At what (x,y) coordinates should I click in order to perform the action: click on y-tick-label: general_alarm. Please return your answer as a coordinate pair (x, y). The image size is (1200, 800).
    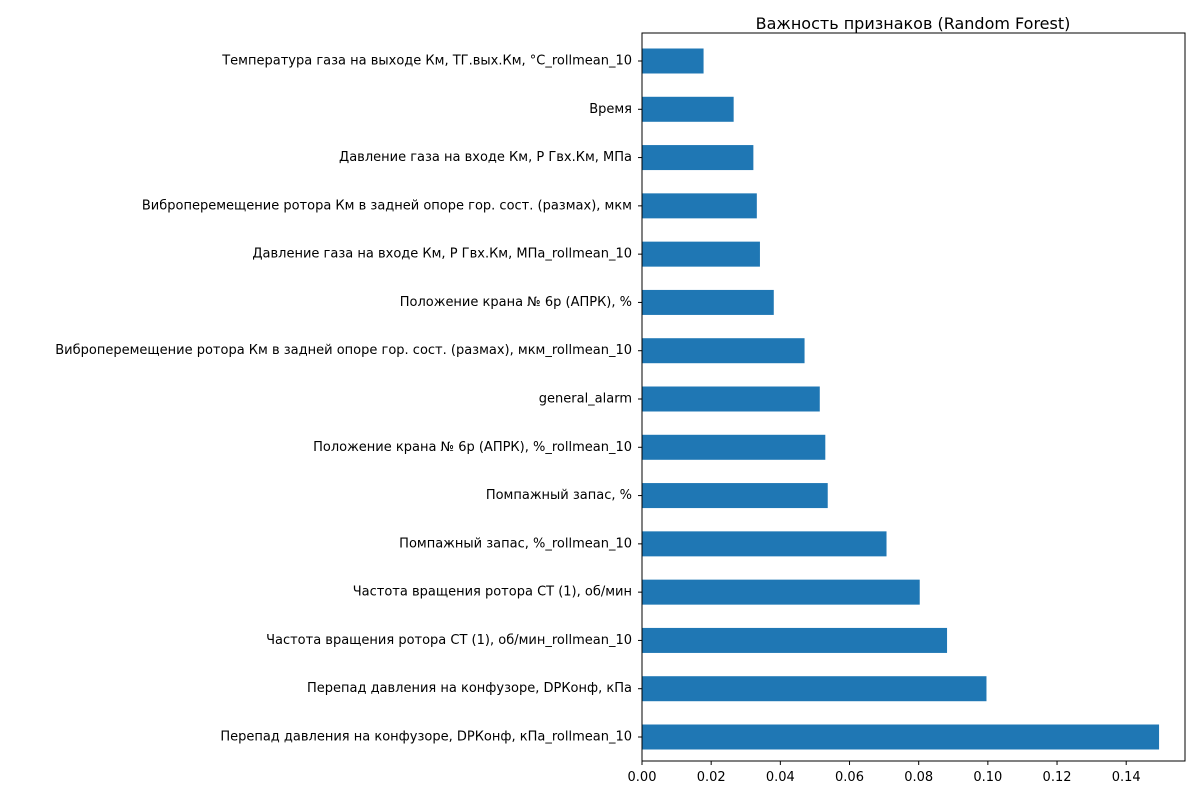
    Looking at the image, I should click on (585, 399).